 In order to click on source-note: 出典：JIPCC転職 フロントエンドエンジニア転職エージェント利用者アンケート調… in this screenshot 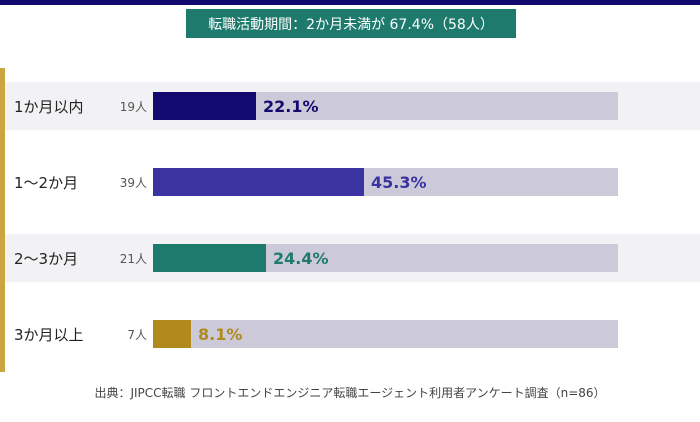, I will do `click(350, 393)`.